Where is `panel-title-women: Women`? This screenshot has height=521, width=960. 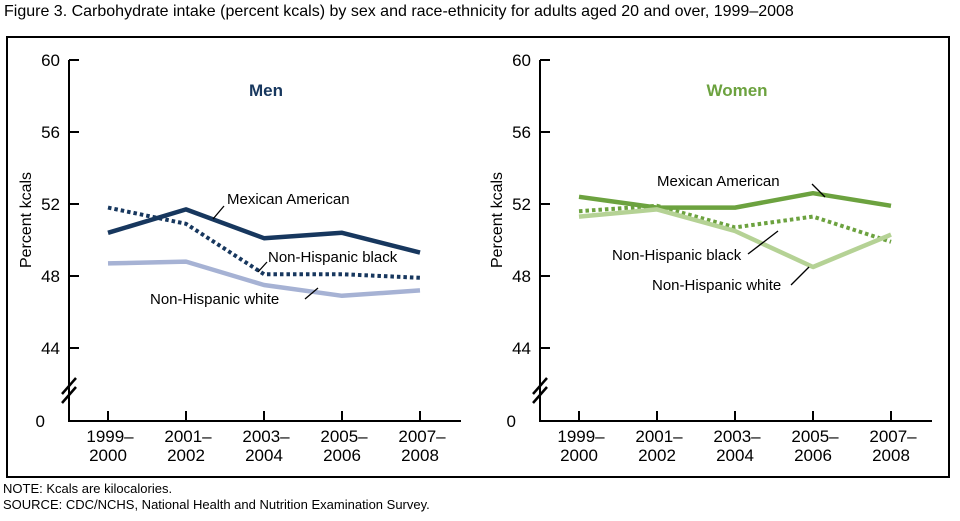
panel-title-women: Women is located at coordinates (736, 90).